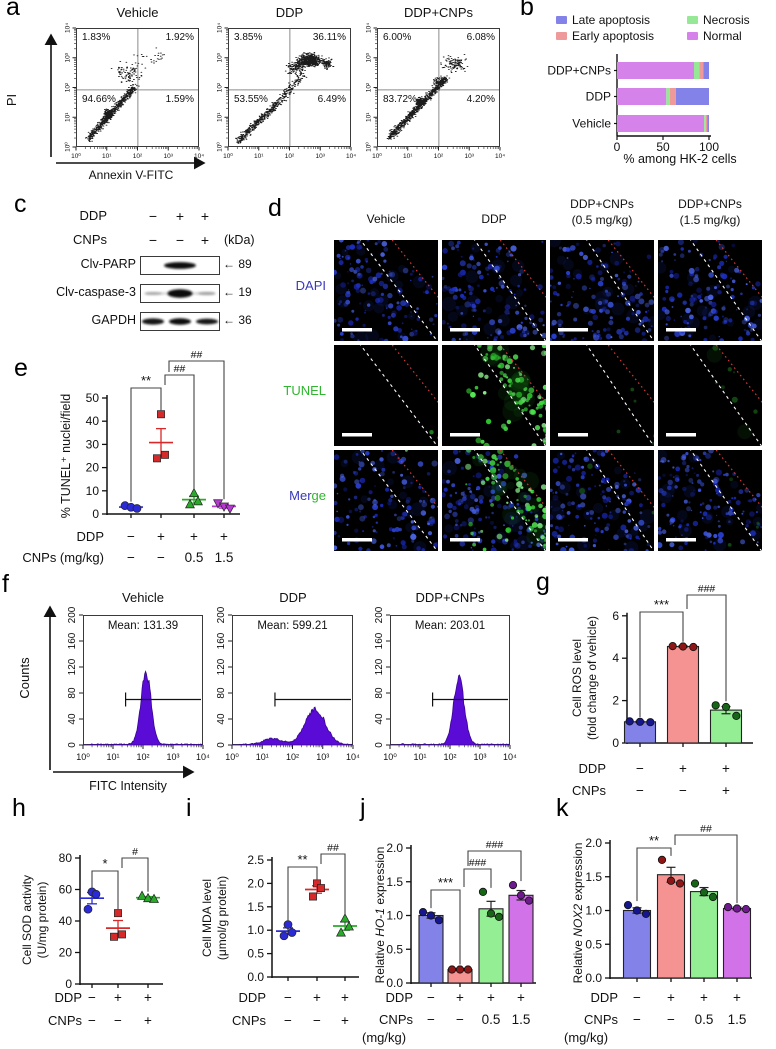 The width and height of the screenshot is (776, 1049). Describe the element at coordinates (207, 918) in the screenshot. I see `i-y-axis-label-line1: Cell MDA level` at that location.